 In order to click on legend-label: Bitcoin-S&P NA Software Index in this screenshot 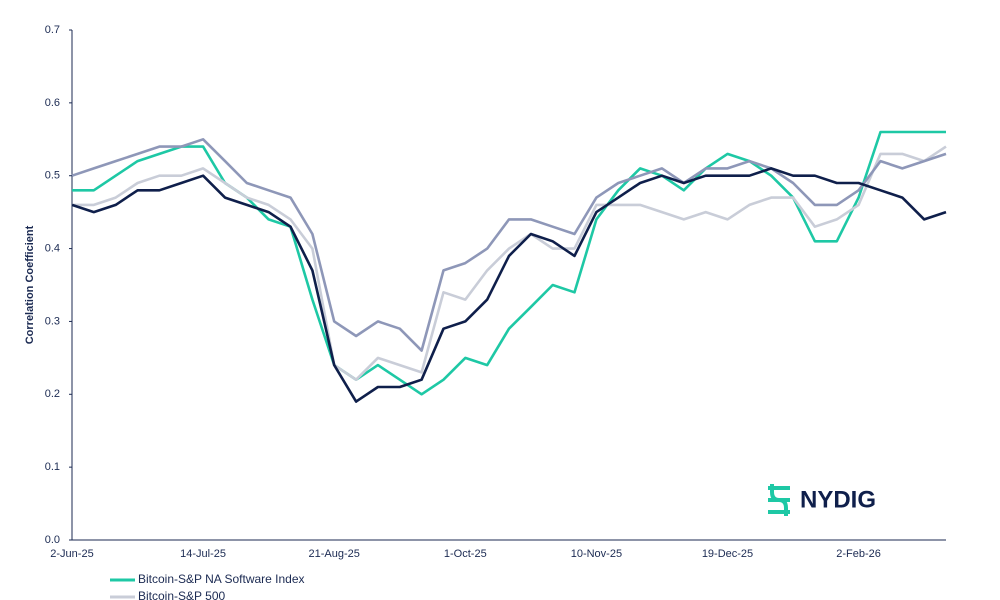, I will do `click(221, 579)`.